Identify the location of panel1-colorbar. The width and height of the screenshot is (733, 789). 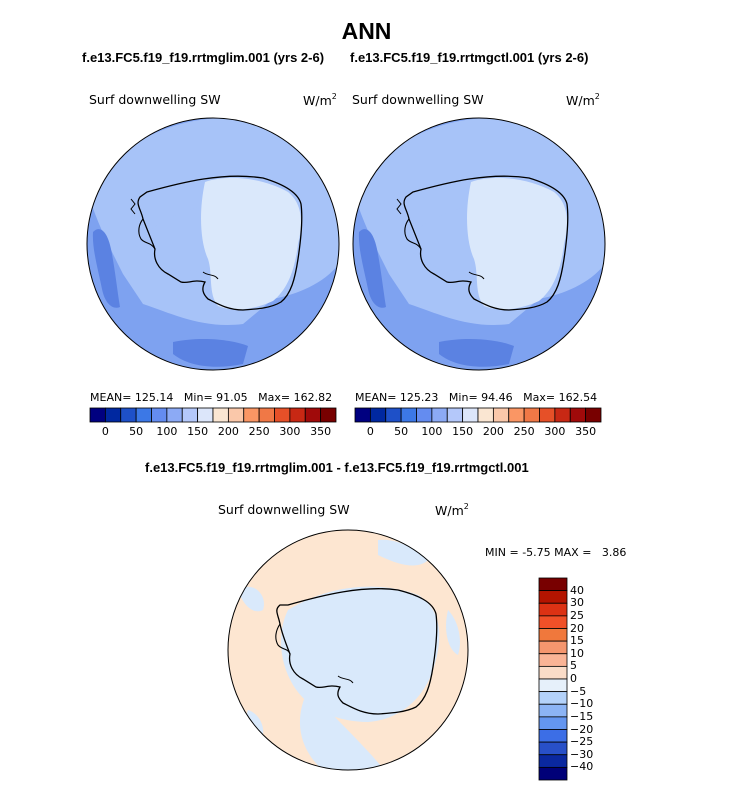
(213, 415).